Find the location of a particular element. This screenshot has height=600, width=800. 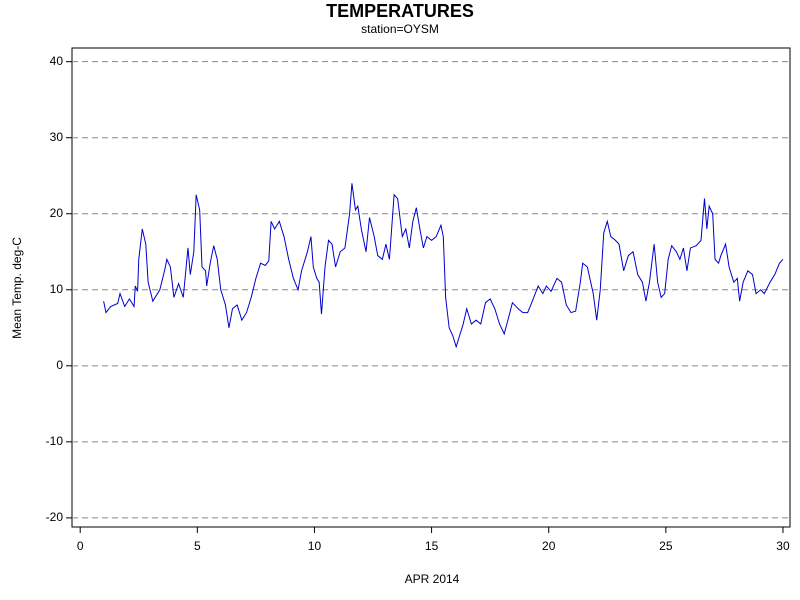

x-tick-label: 0 is located at coordinates (80, 546).